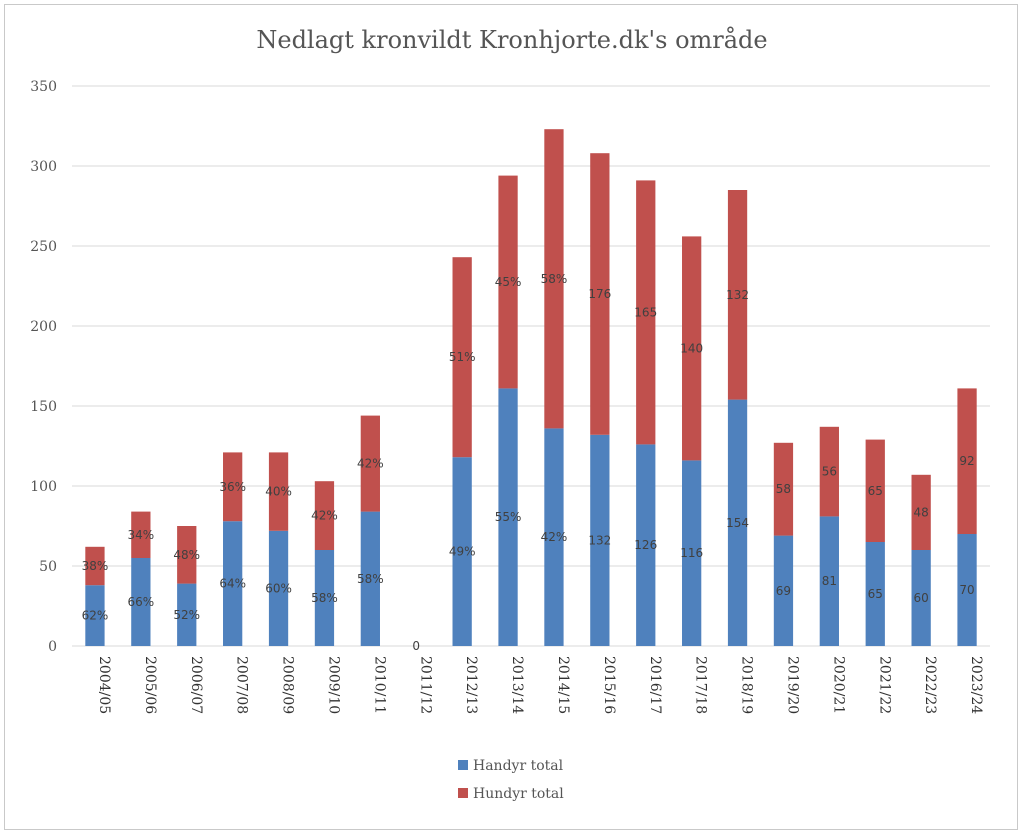  I want to click on data-label: 126, so click(645, 545).